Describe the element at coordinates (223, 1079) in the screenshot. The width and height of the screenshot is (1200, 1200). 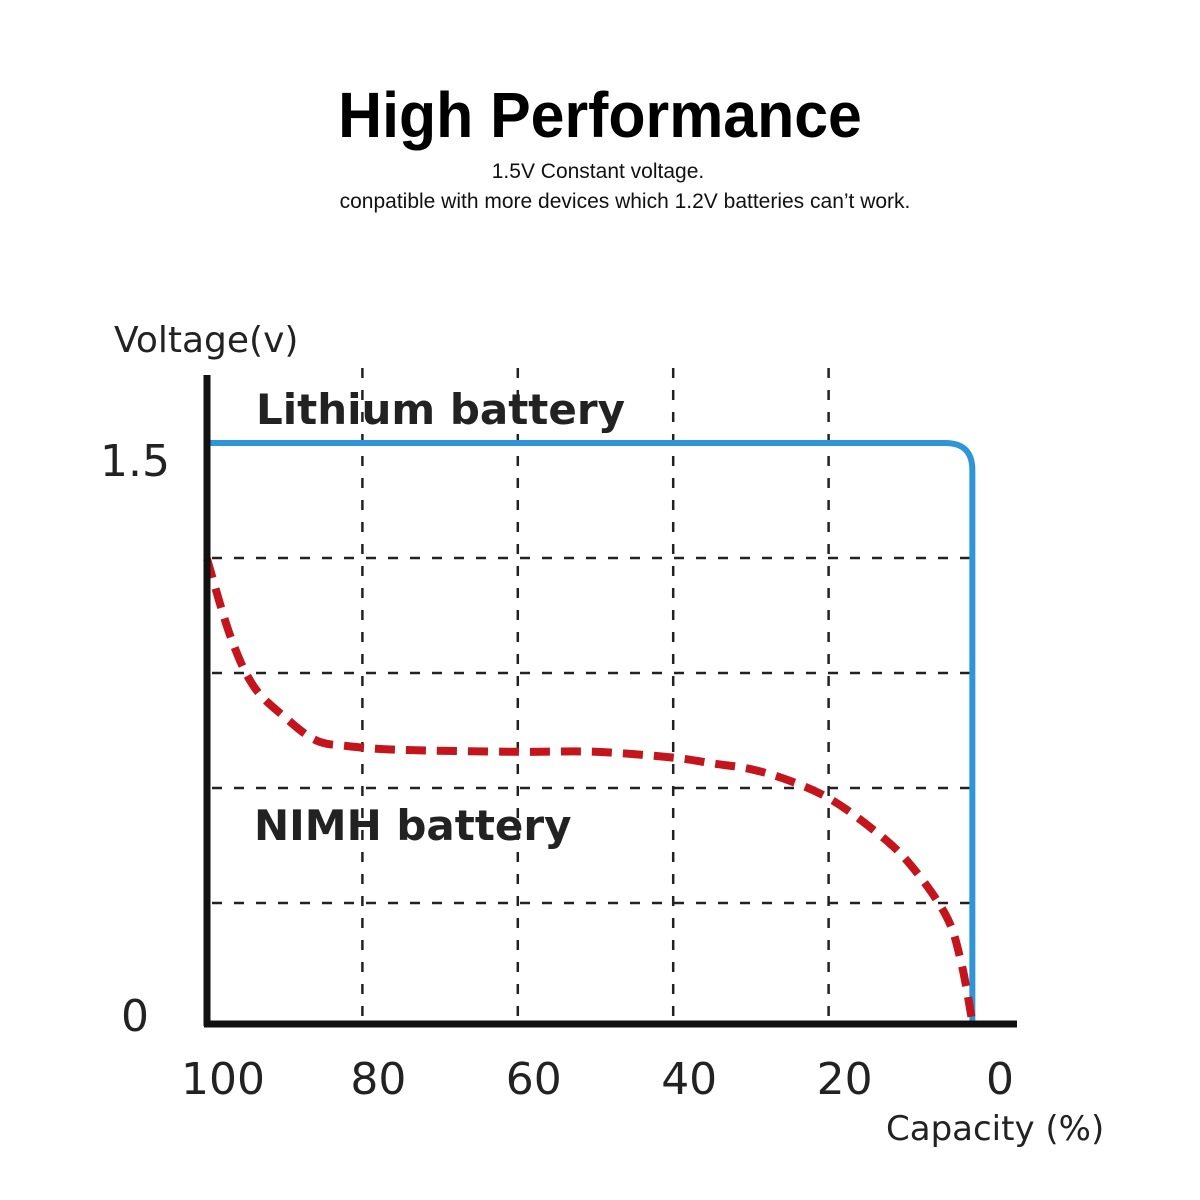
I see `x-tick-label-100: 100` at that location.